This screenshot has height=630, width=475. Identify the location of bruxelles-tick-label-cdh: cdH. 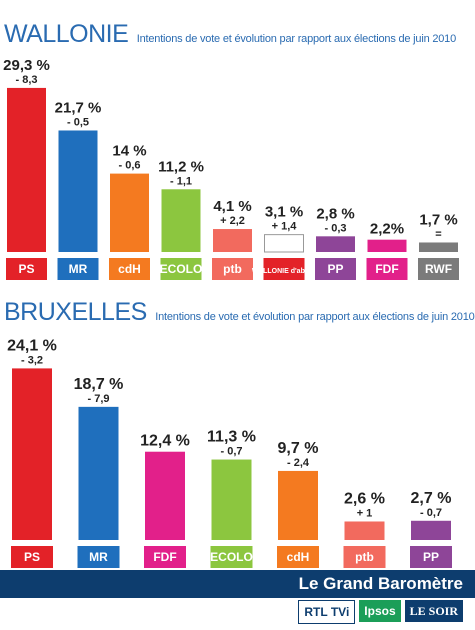
(298, 557).